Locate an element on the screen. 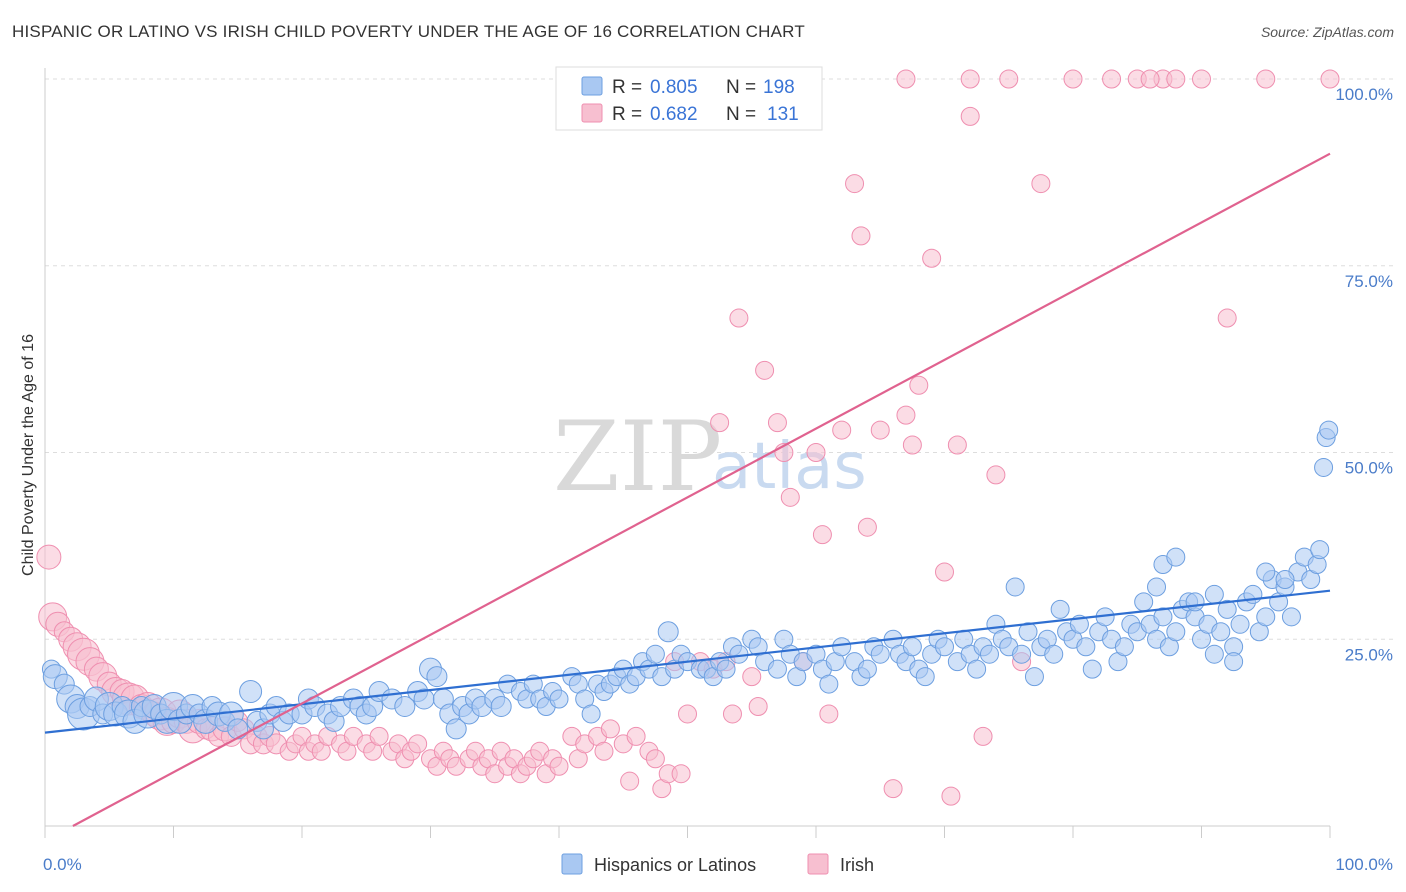 This screenshot has width=1406, height=892. hispanic-trend-line is located at coordinates (687, 661).